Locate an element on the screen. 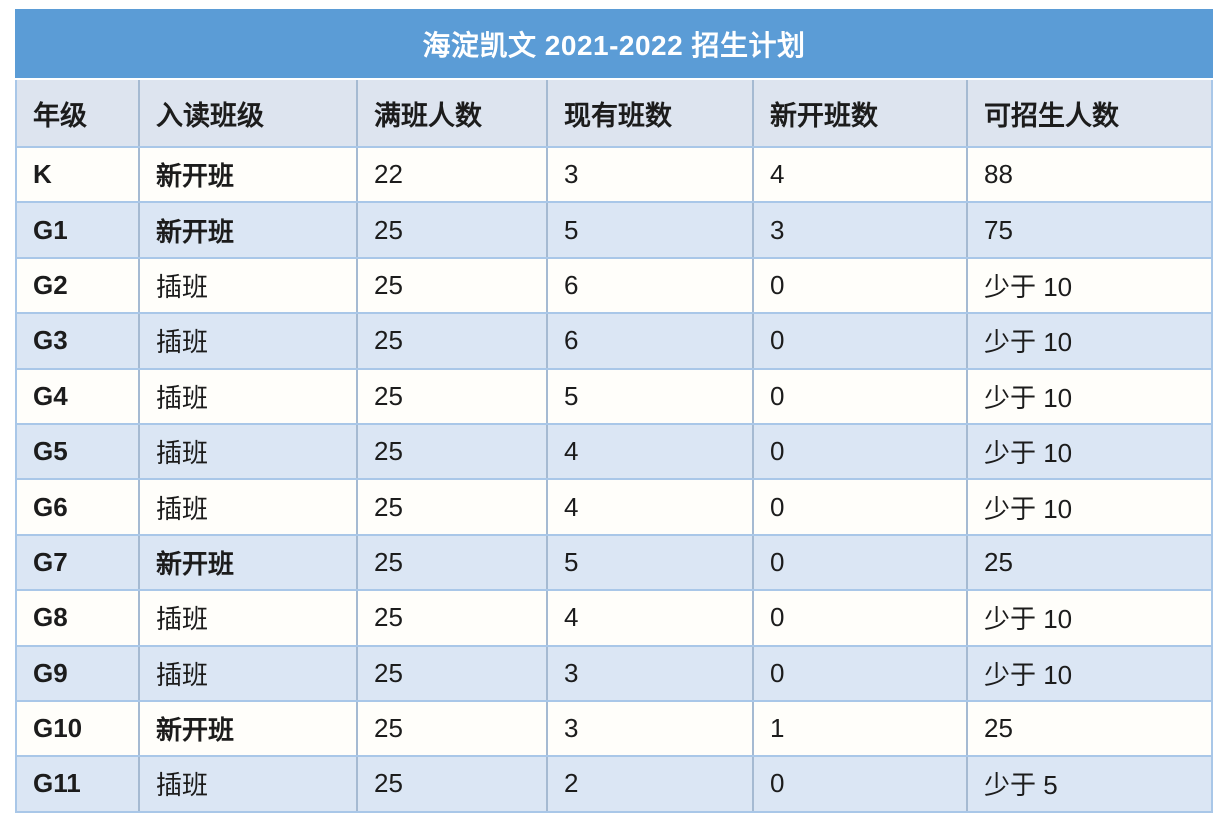 The image size is (1228, 840). table-header-row: 年级 入读班级 满班人数 现有班数 新开班数 可招生人数 is located at coordinates (614, 113).